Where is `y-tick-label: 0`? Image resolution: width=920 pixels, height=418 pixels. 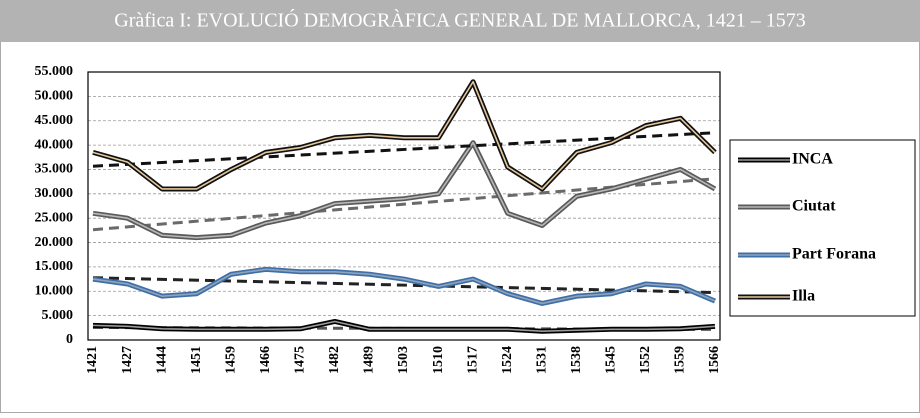 y-tick-label: 0 is located at coordinates (69, 339).